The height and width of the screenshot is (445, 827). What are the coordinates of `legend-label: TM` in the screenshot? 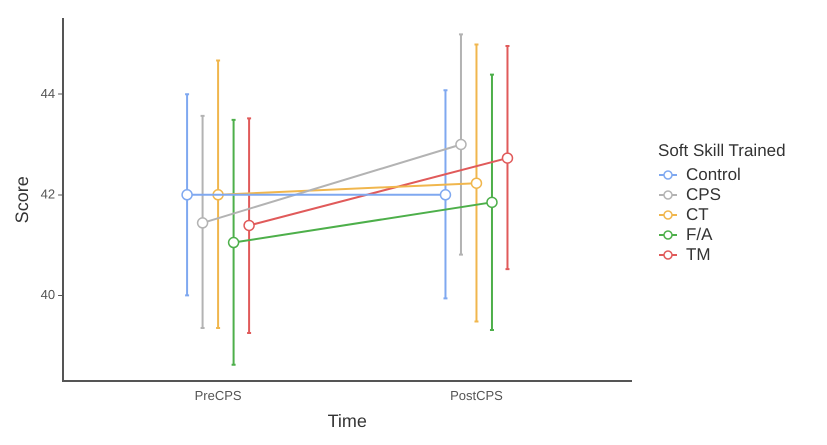 It's located at (698, 254).